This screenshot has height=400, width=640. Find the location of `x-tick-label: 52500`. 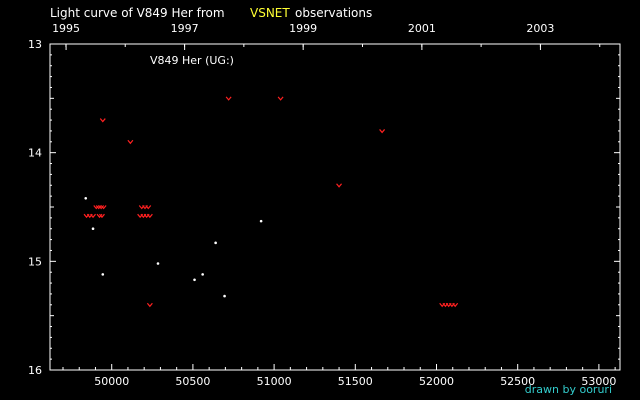

x-tick-label: 52500 is located at coordinates (517, 381).